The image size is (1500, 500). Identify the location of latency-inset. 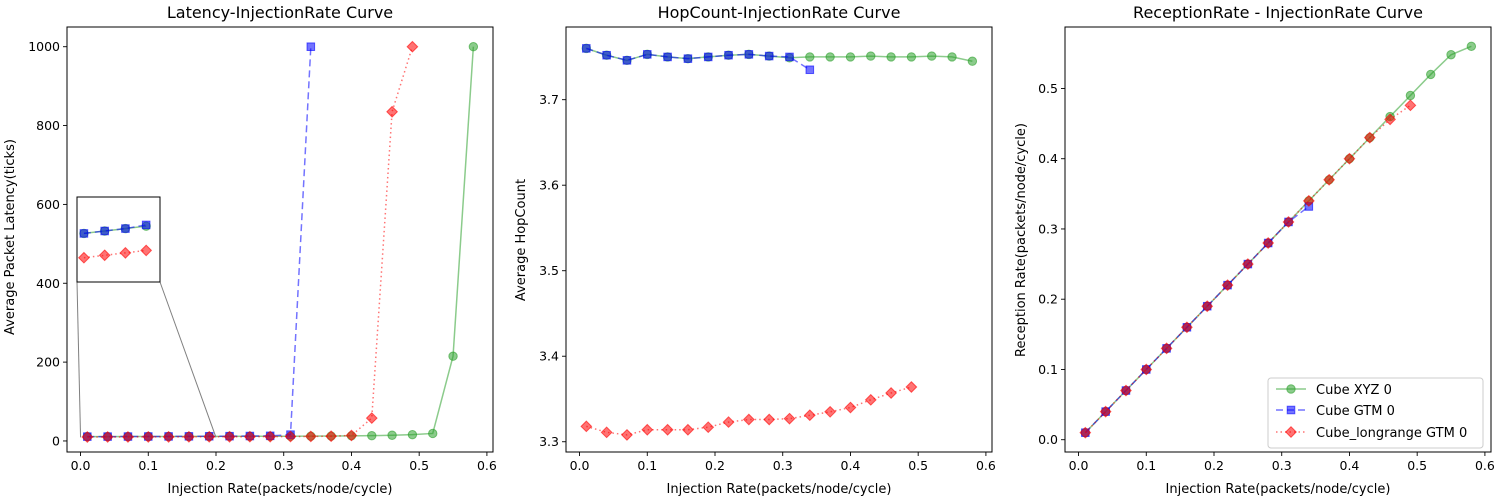
(118, 239).